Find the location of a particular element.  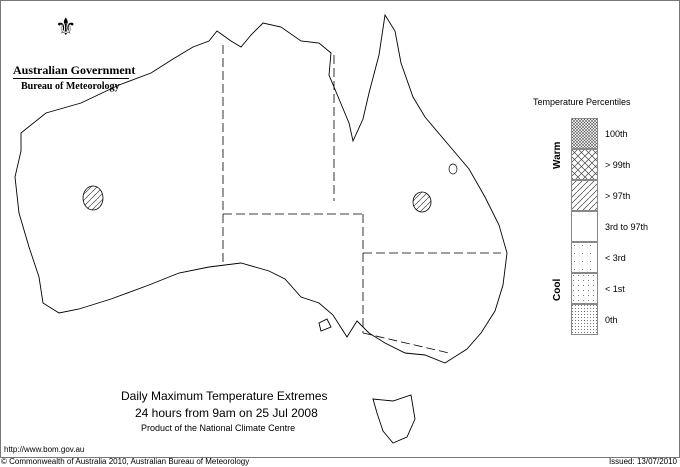

region-qld-warm is located at coordinates (422, 202).